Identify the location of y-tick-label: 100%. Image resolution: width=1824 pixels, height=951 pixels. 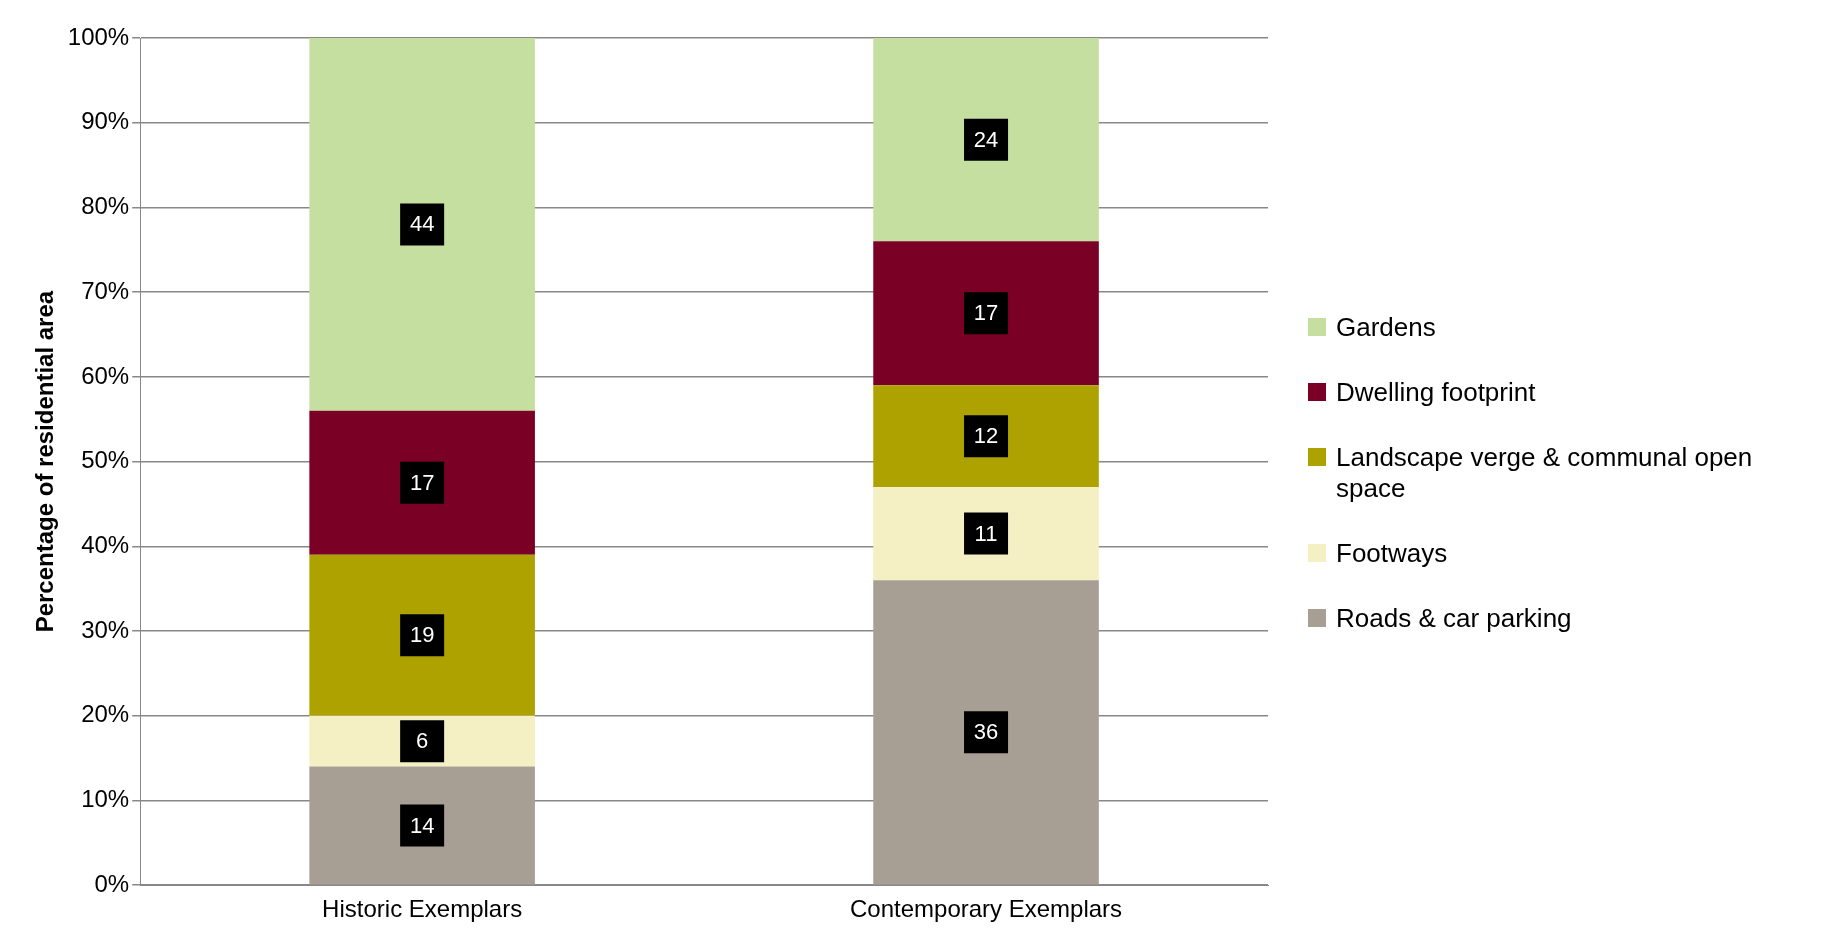
(98, 36).